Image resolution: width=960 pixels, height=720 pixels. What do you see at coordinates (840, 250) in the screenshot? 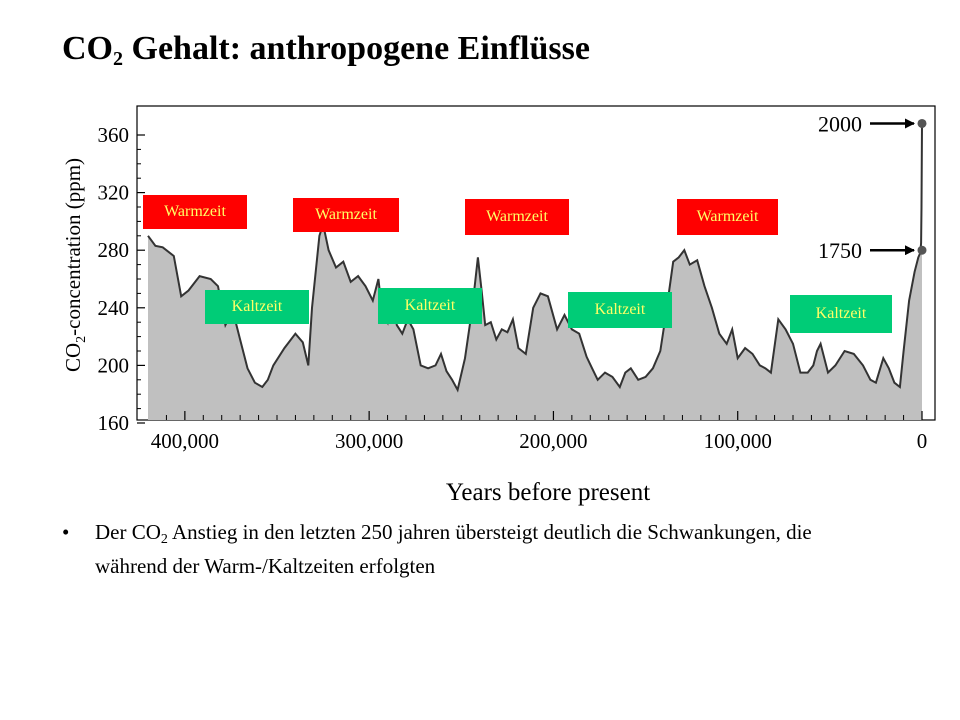
I see `annotation-label: 1750` at bounding box center [840, 250].